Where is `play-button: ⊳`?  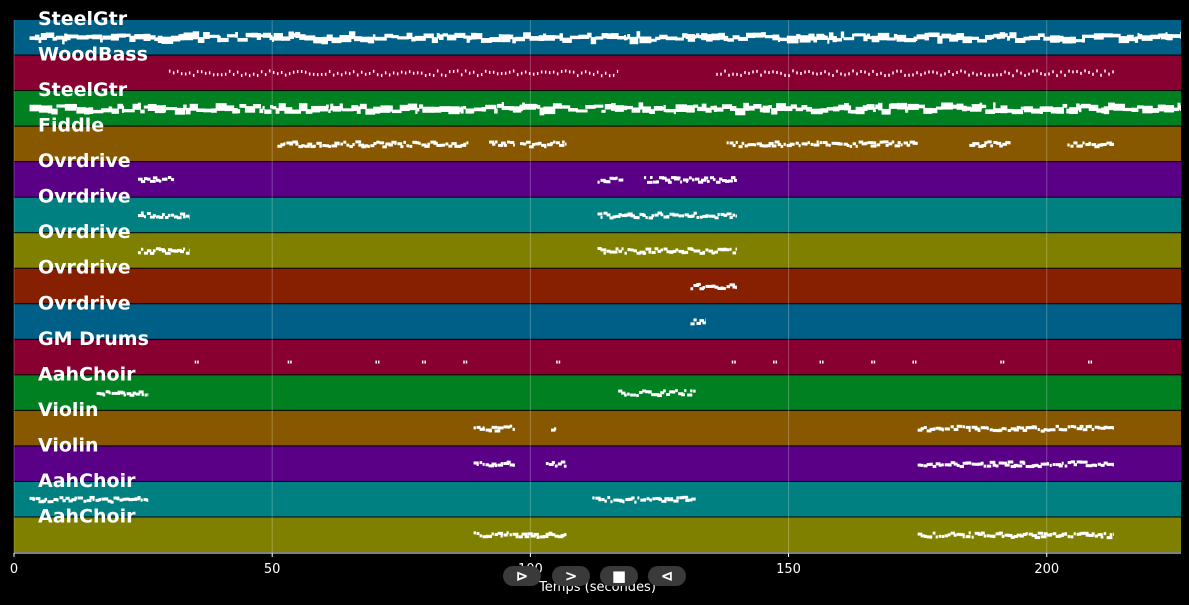 play-button: ⊳ is located at coordinates (522, 576).